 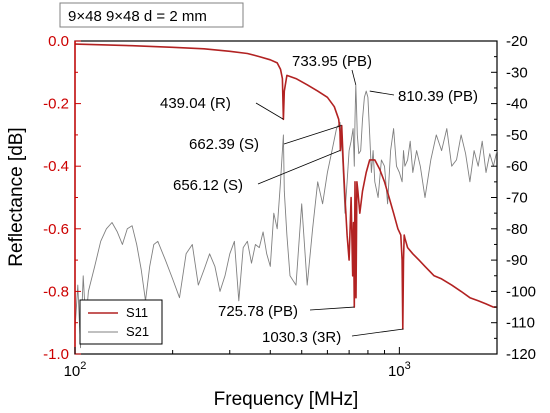 What do you see at coordinates (408, 366) in the screenshot?
I see `x-axis-tick-exponent: 3` at bounding box center [408, 366].